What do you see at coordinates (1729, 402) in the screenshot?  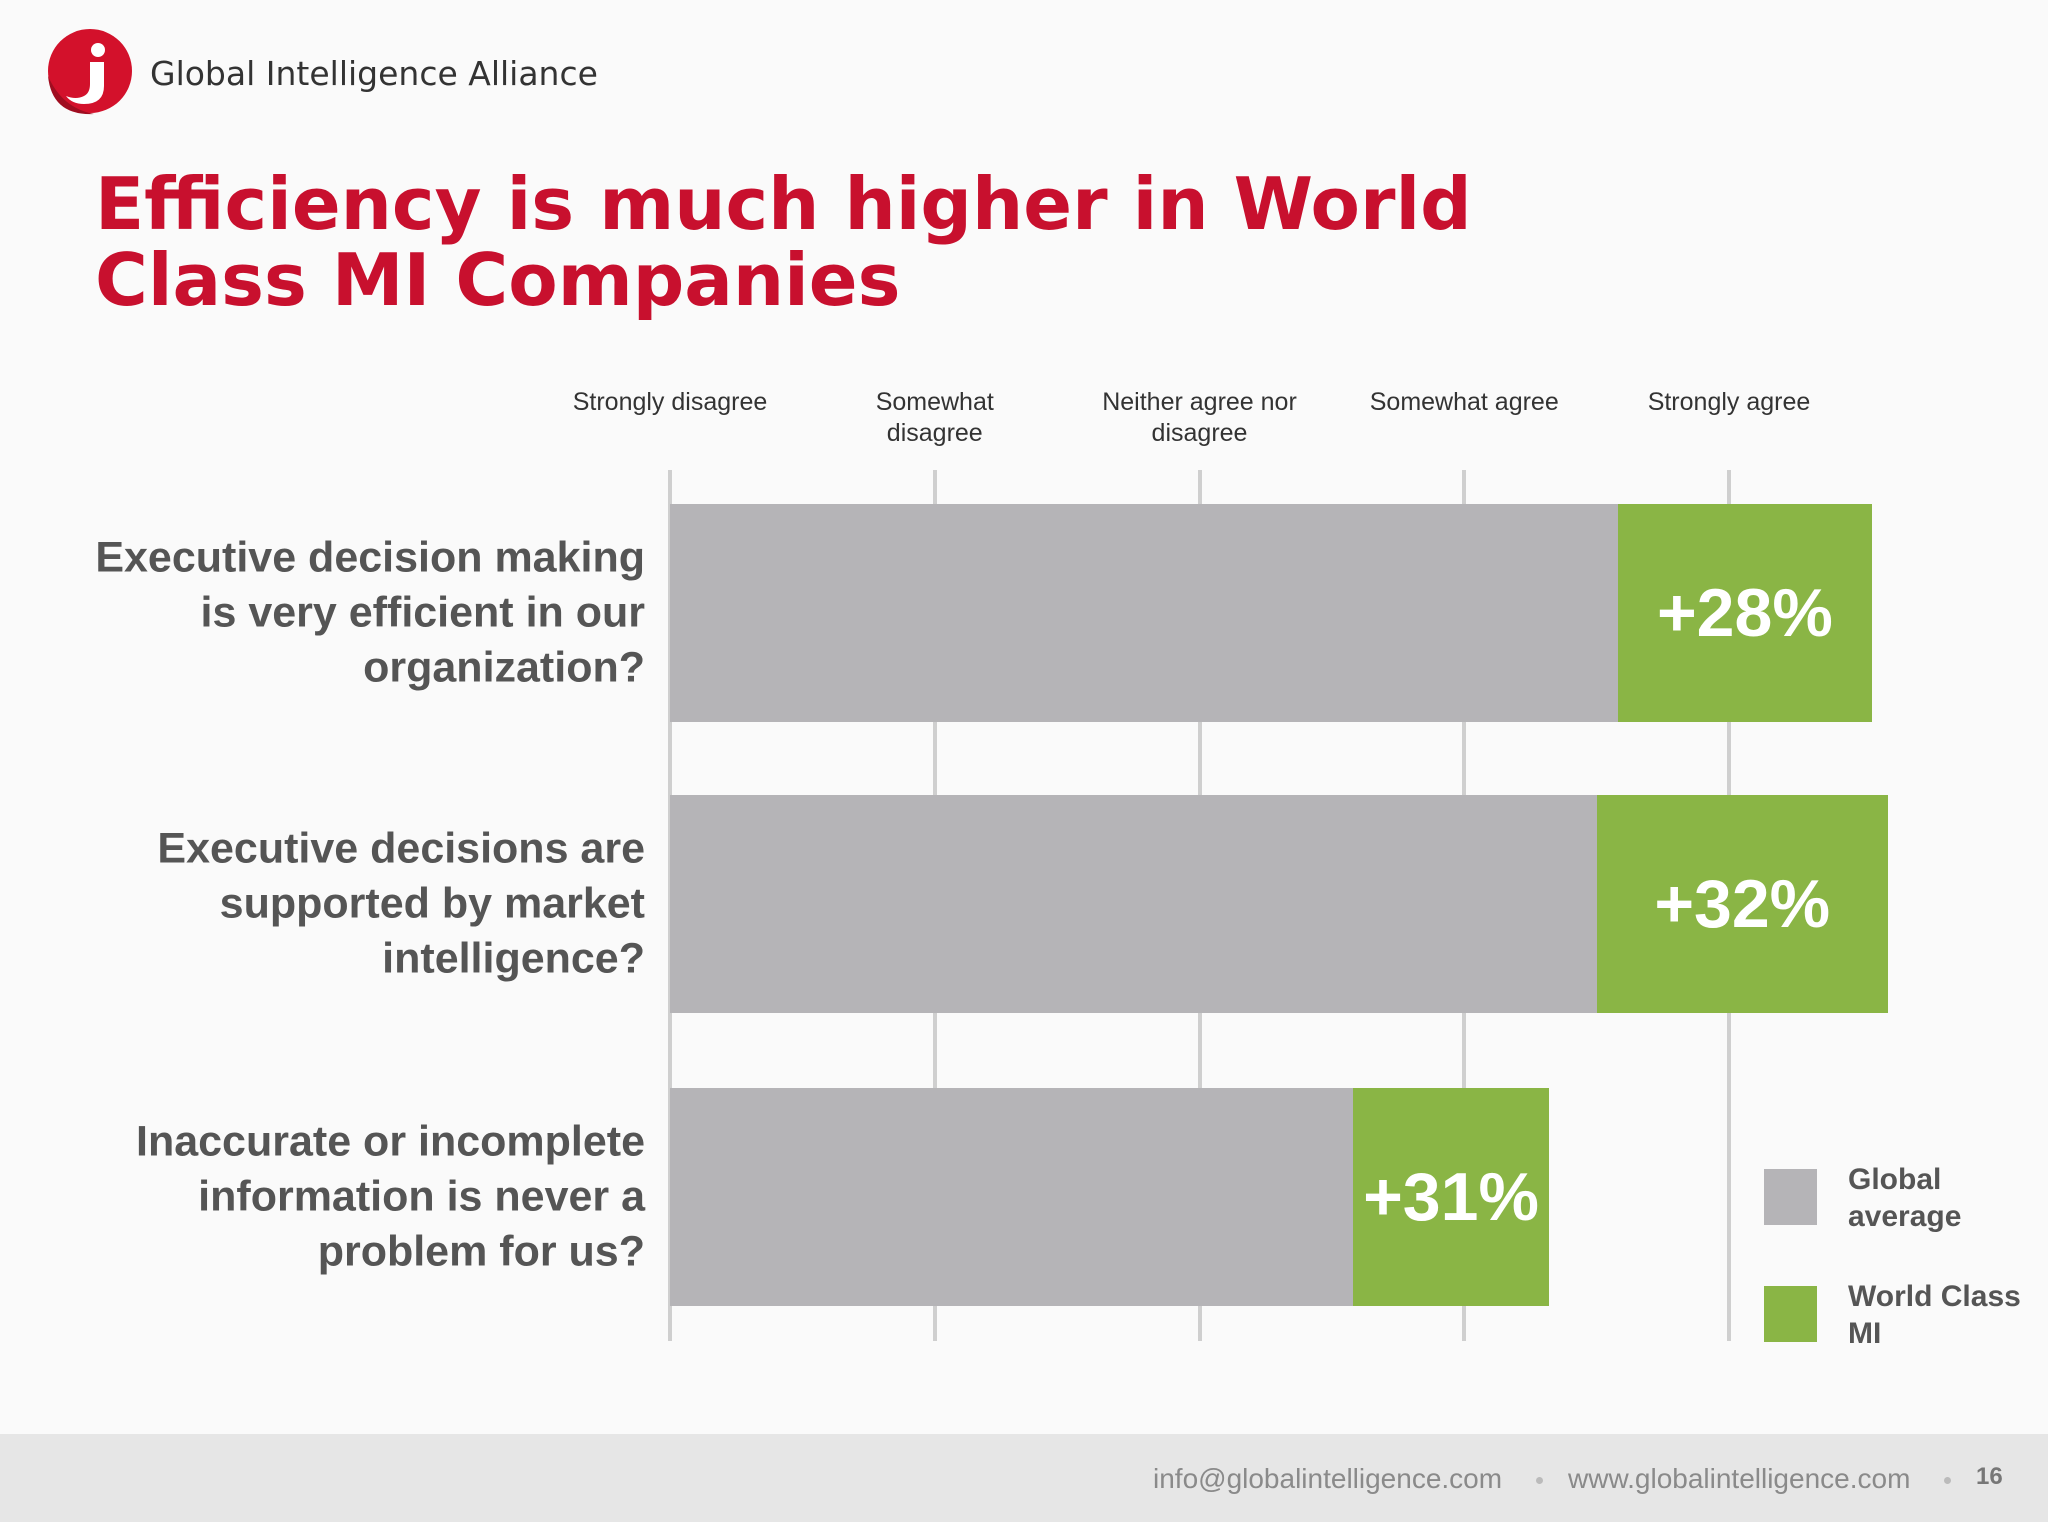 I see `x-tick-label: Strongly agree` at bounding box center [1729, 402].